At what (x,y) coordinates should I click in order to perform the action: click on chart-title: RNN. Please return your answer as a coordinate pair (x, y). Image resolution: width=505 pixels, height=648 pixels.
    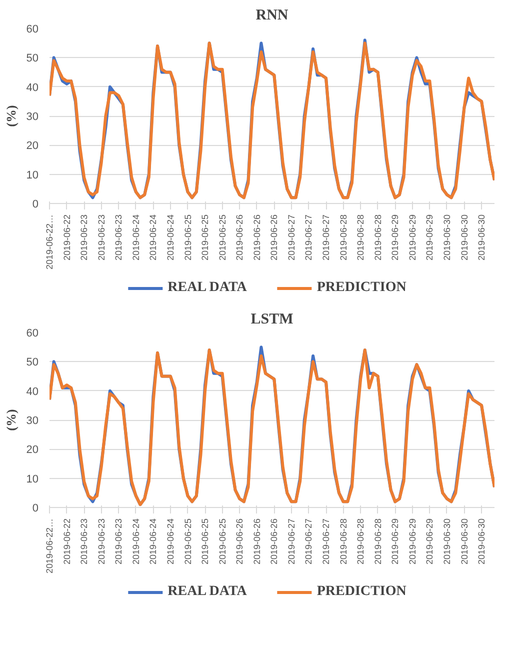
    Looking at the image, I should click on (272, 16).